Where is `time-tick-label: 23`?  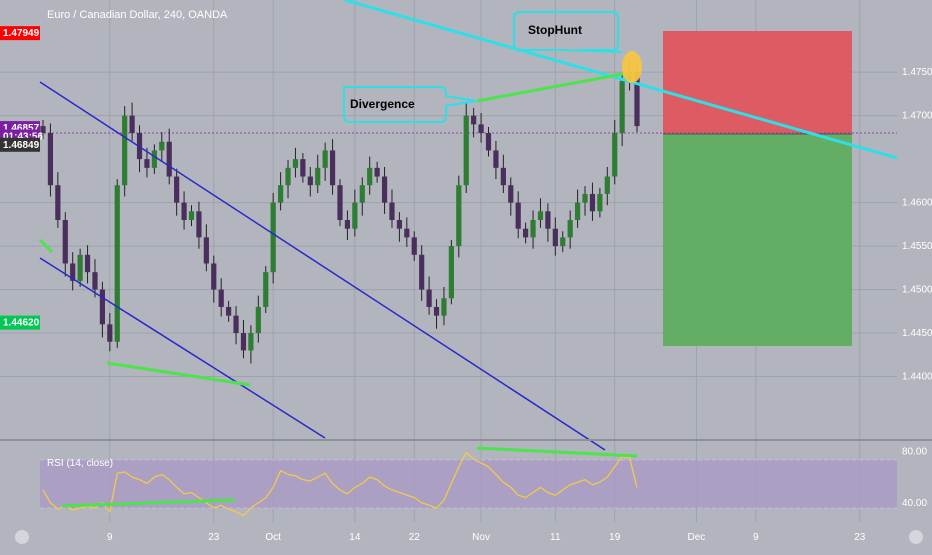
time-tick-label: 23 is located at coordinates (860, 537).